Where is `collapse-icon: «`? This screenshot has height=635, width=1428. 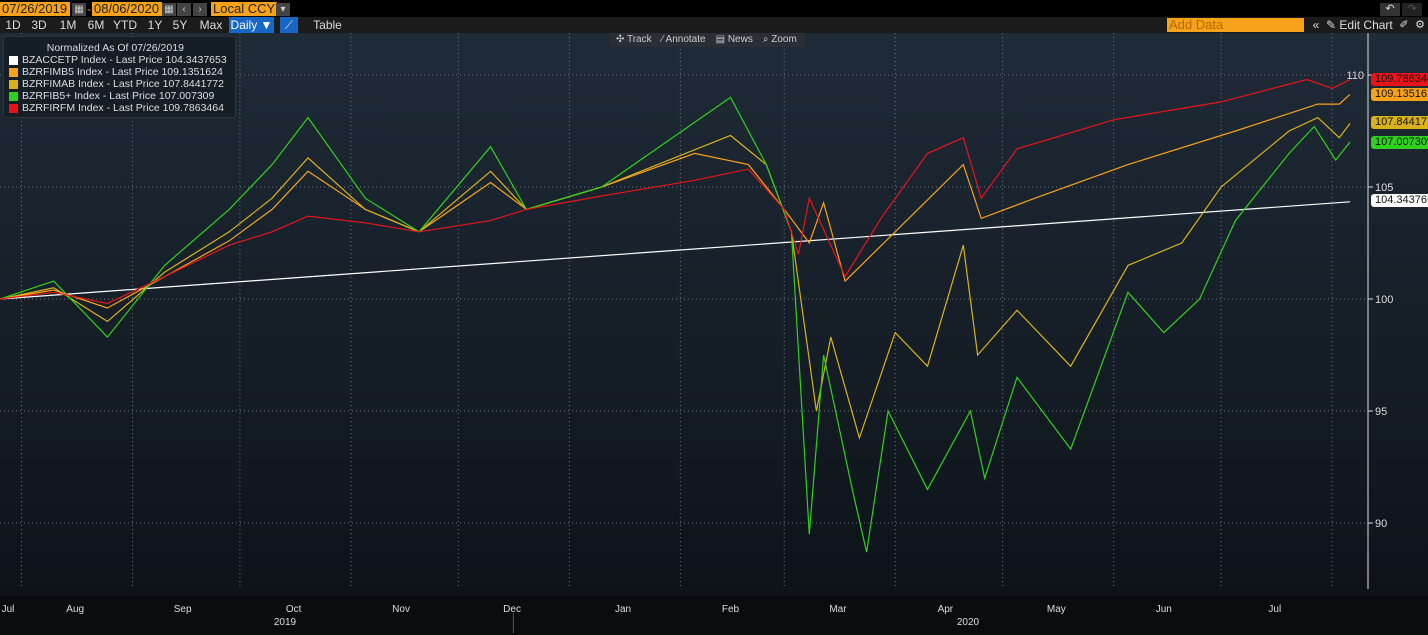 collapse-icon: « is located at coordinates (1316, 25).